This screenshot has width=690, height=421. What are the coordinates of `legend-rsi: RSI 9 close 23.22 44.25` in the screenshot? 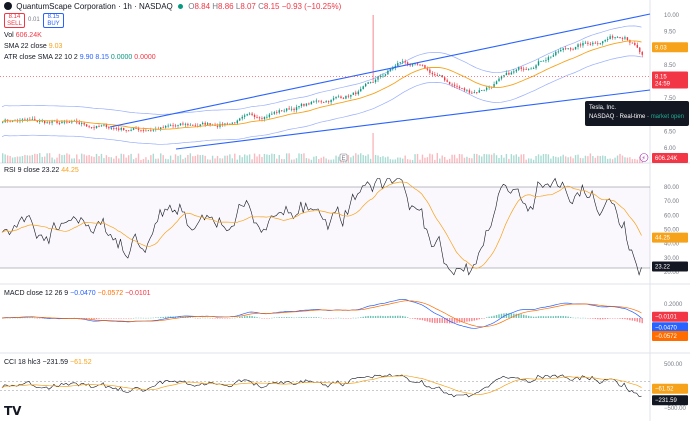 It's located at (41, 170).